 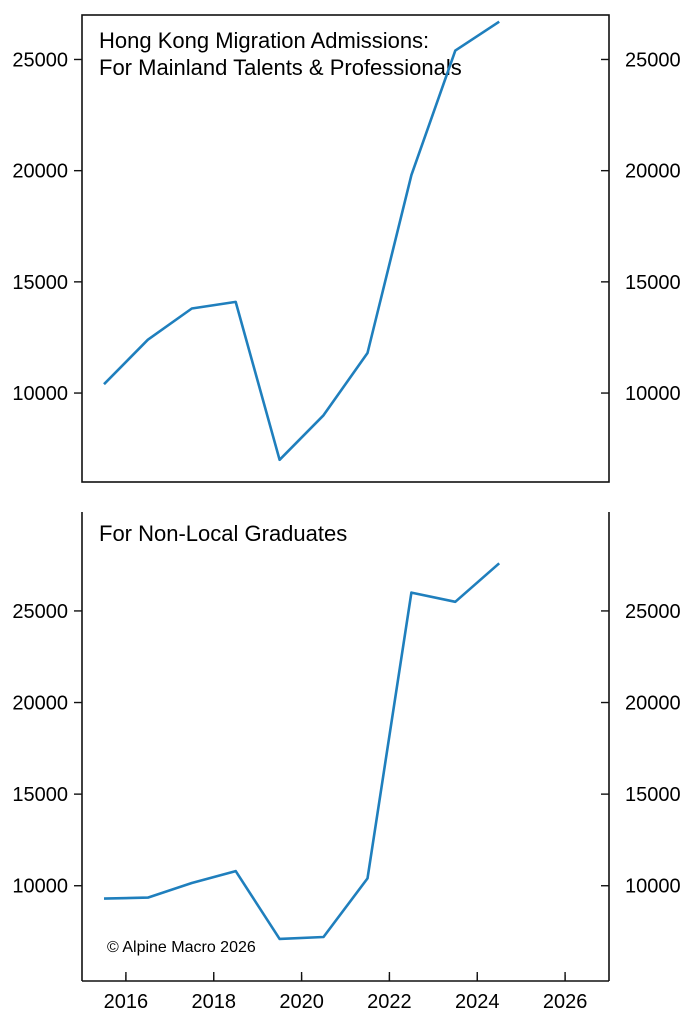 I want to click on top-y-tick-label-left: 25000, so click(x=40, y=60).